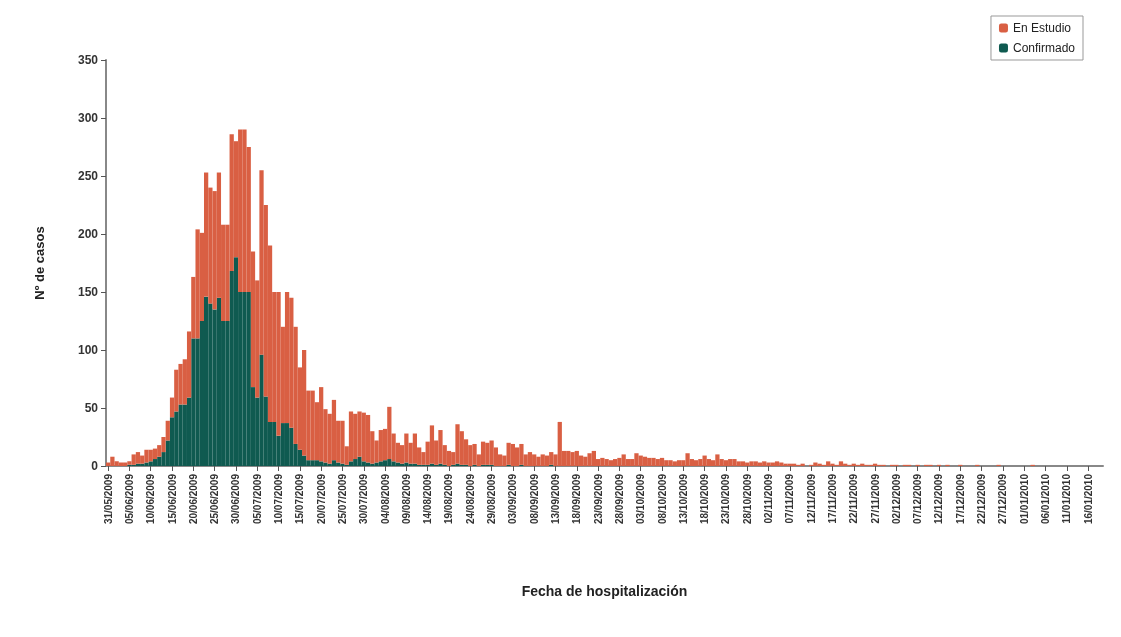 The height and width of the screenshot is (637, 1121). Describe the element at coordinates (321, 499) in the screenshot. I see `x-tick-label: 20/07/2009` at that location.